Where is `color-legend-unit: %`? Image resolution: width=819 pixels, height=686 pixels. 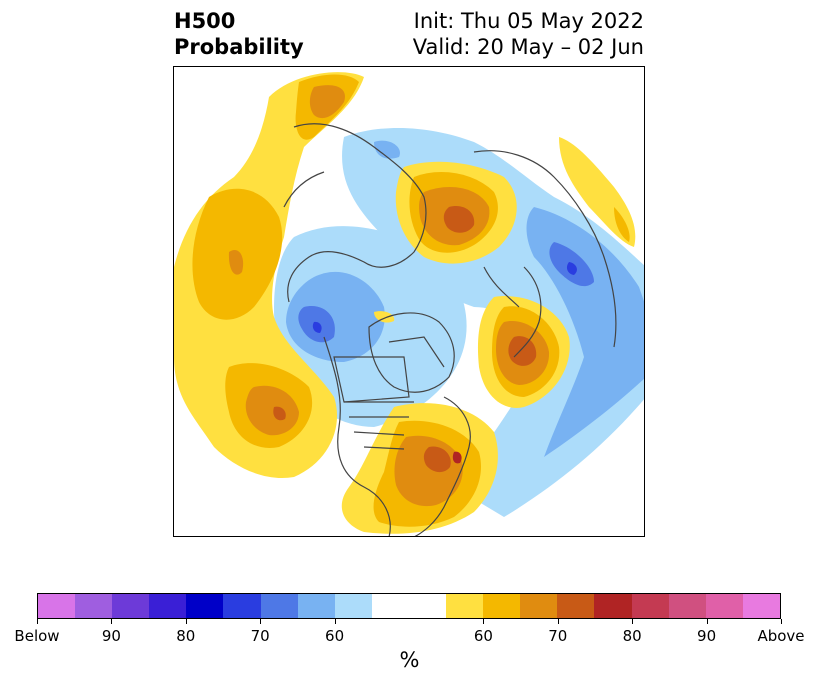
color-legend-unit: % is located at coordinates (409, 660).